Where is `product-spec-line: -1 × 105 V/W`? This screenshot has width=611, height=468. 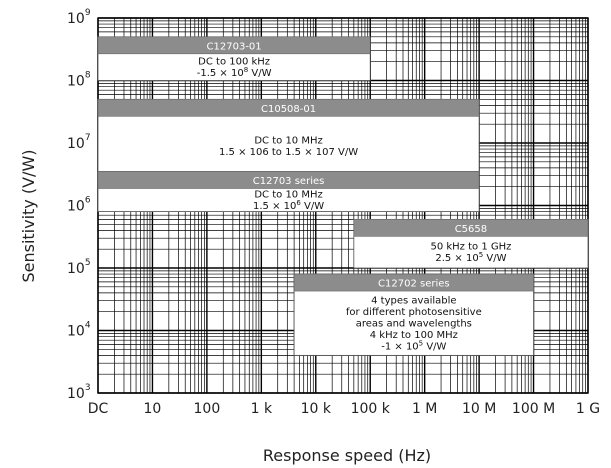
product-spec-line: -1 × 105 V/W is located at coordinates (413, 345).